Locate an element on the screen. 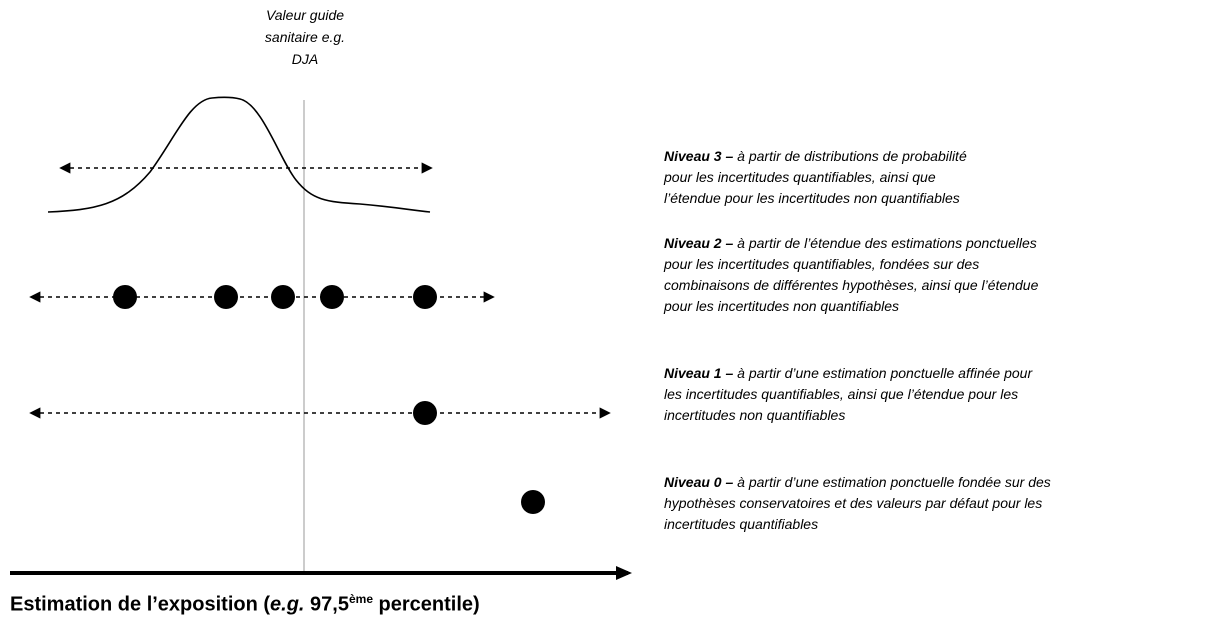 The width and height of the screenshot is (1208, 626). axis-title-suffix: percentile) is located at coordinates (426, 604).